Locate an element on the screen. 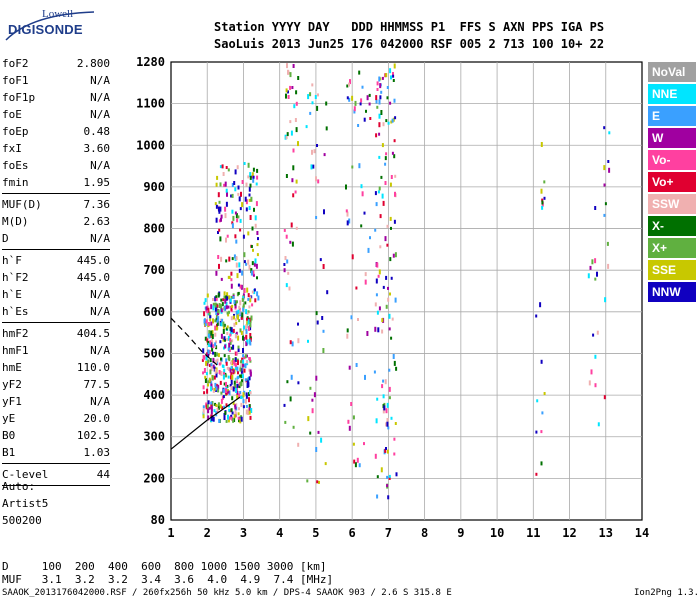  param-value: 3.60 is located at coordinates (97, 148).